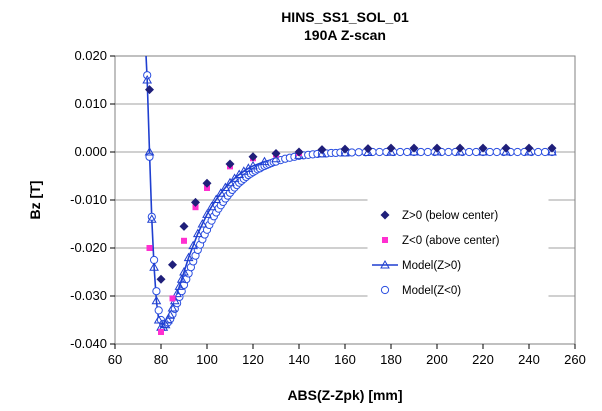  Describe the element at coordinates (90, 151) in the screenshot. I see `y-tick-label: 0.000` at that location.